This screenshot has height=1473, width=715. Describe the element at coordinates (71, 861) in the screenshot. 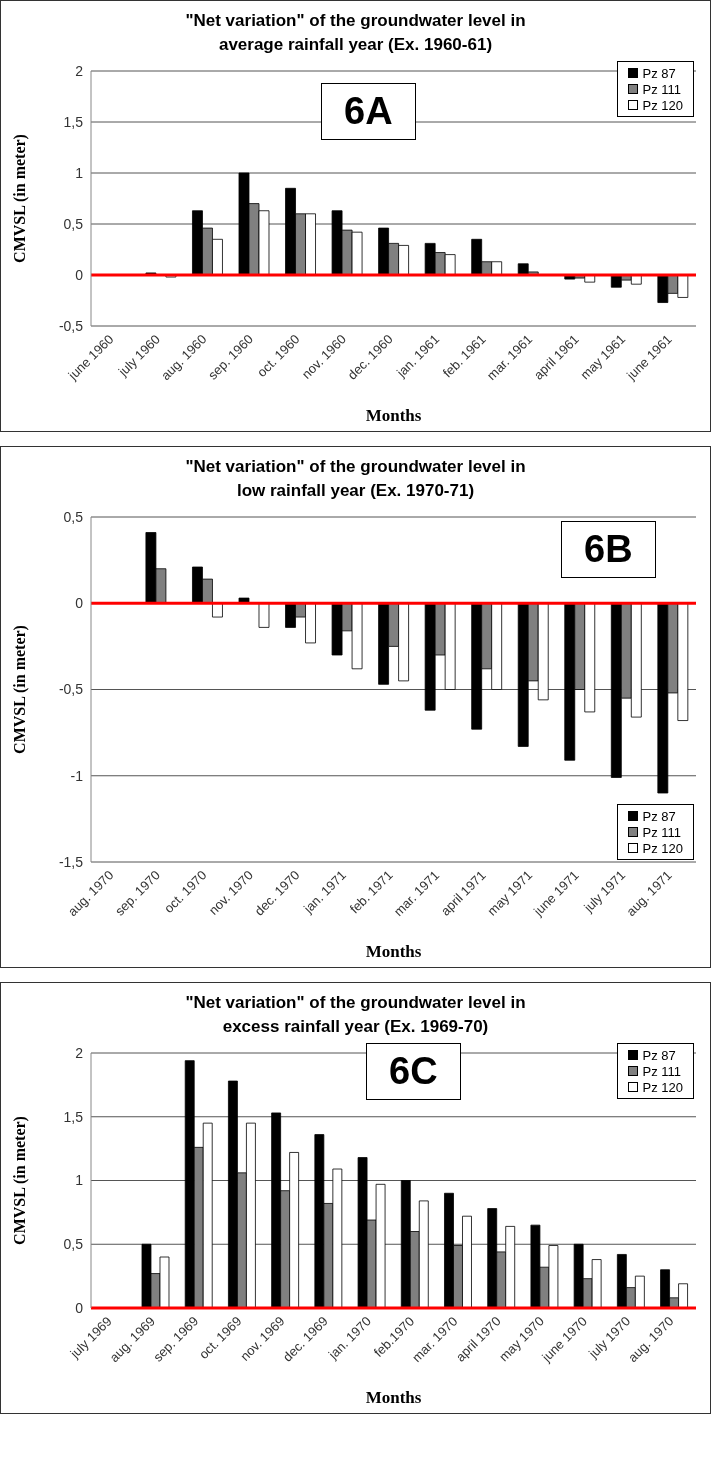

I see `y-tick-label: -1,5` at that location.